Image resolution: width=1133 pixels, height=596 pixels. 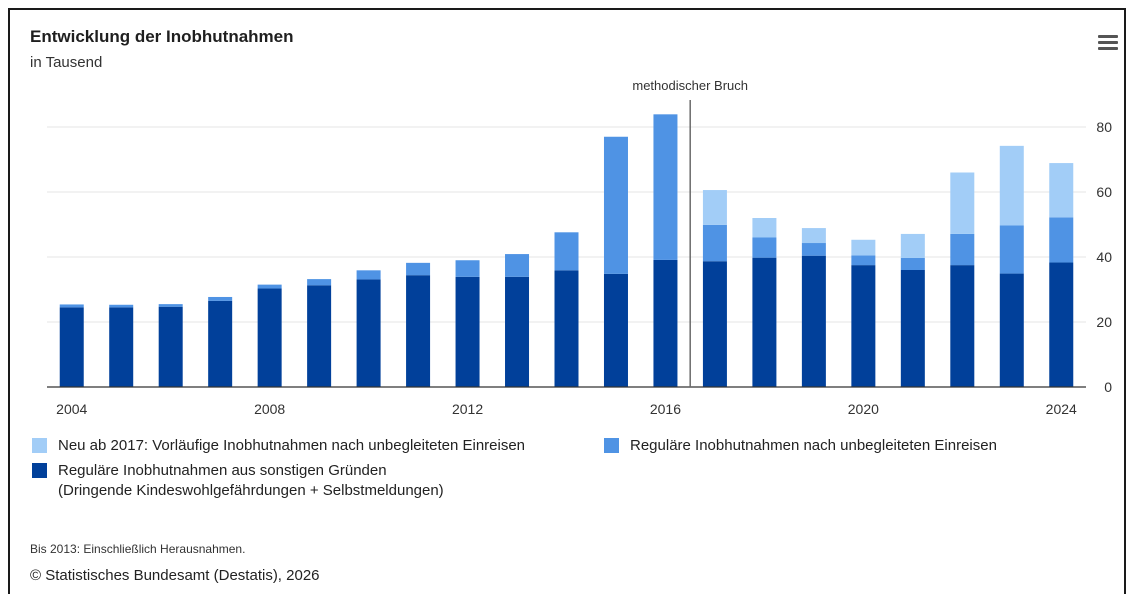 What do you see at coordinates (863, 409) in the screenshot?
I see `x-tick-label-2020: 2020` at bounding box center [863, 409].